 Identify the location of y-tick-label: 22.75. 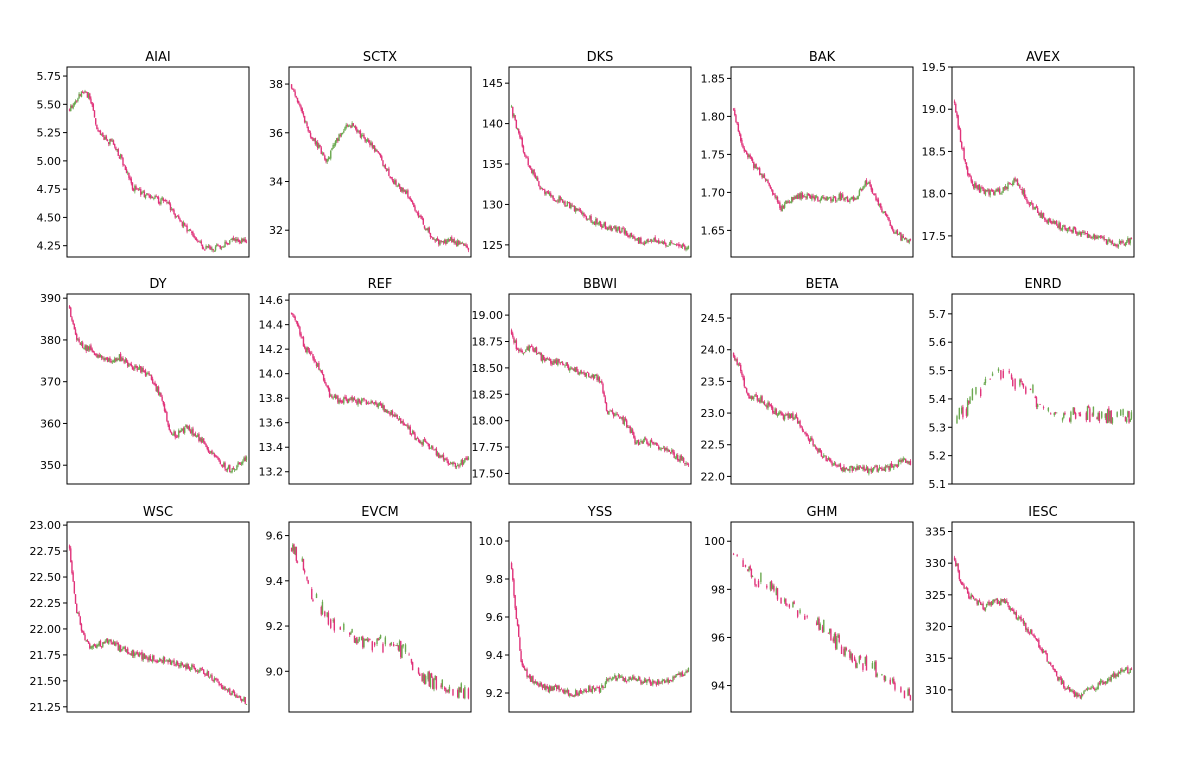
(46, 551).